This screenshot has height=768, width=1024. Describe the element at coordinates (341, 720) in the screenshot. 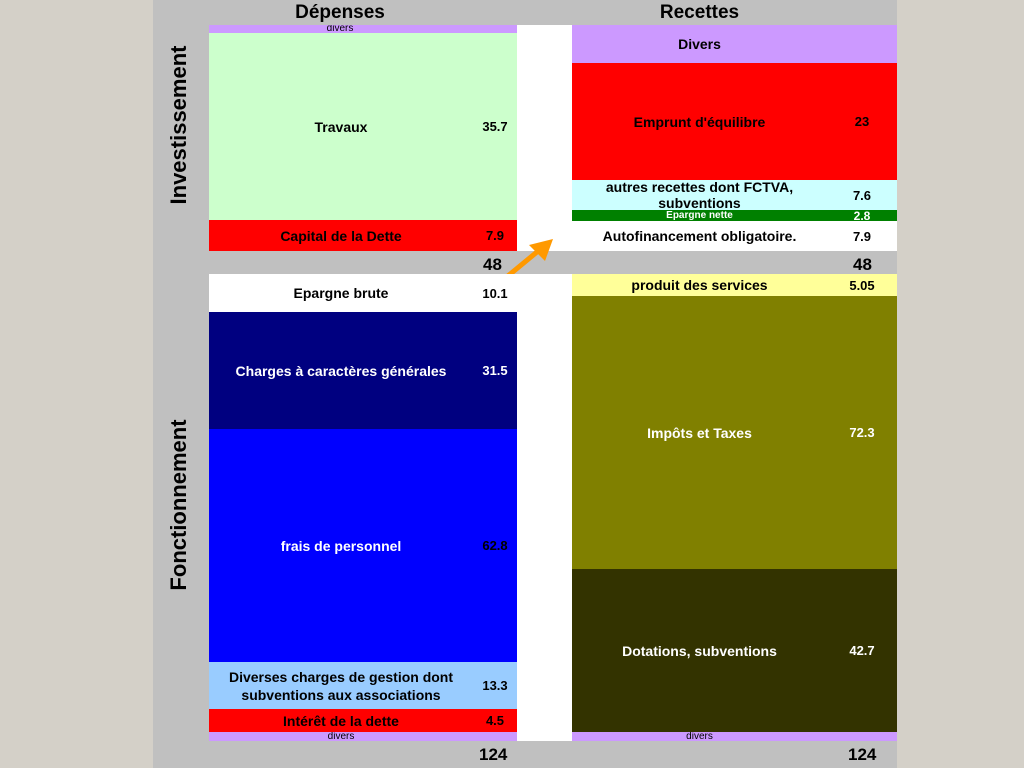

I see `segment-label: Intérêt de la dette` at that location.